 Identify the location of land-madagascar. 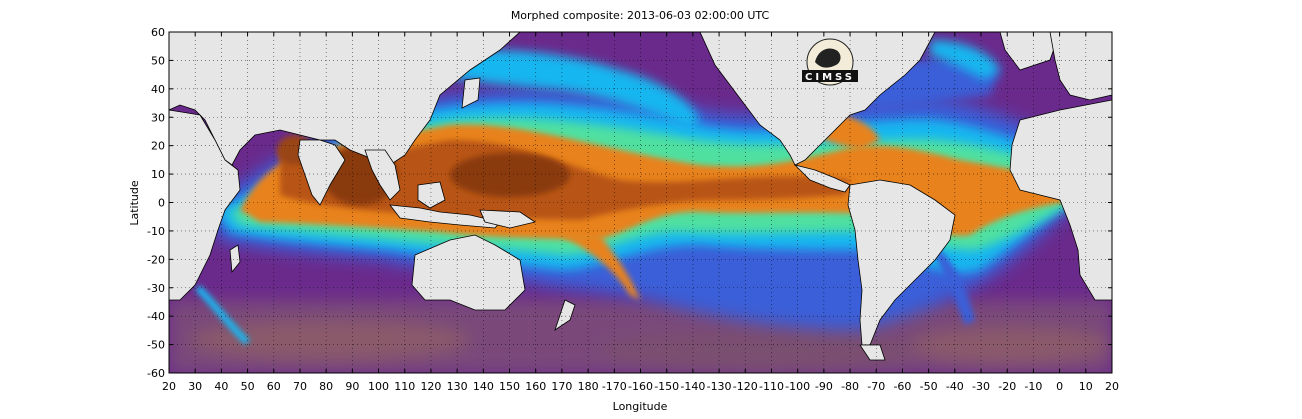
(235, 259).